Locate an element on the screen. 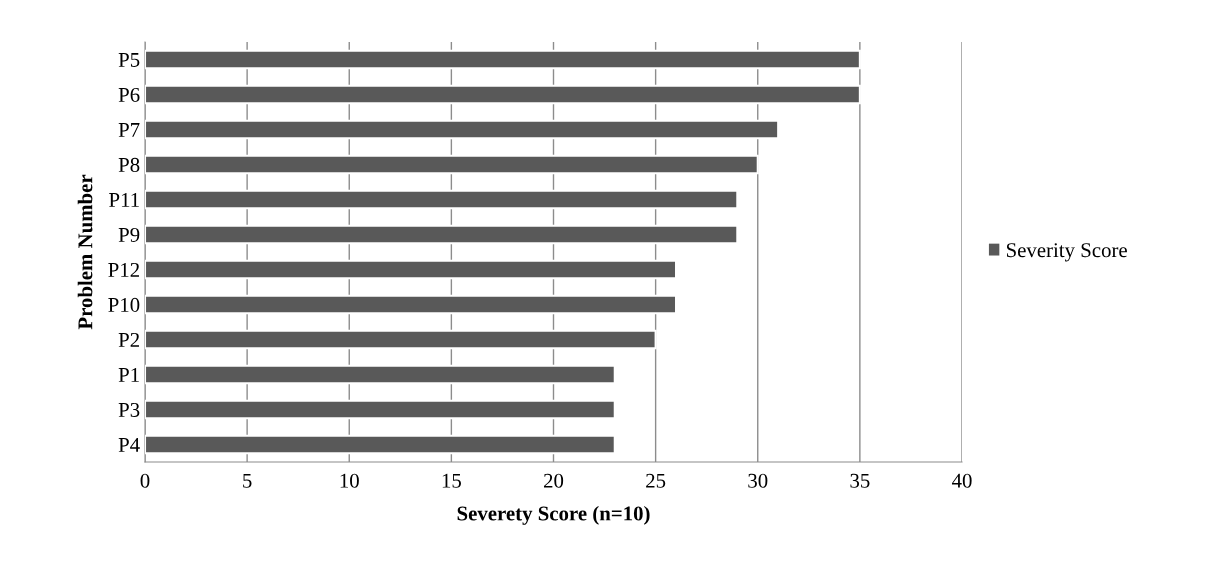  y-tick-label: P3 is located at coordinates (129, 409).